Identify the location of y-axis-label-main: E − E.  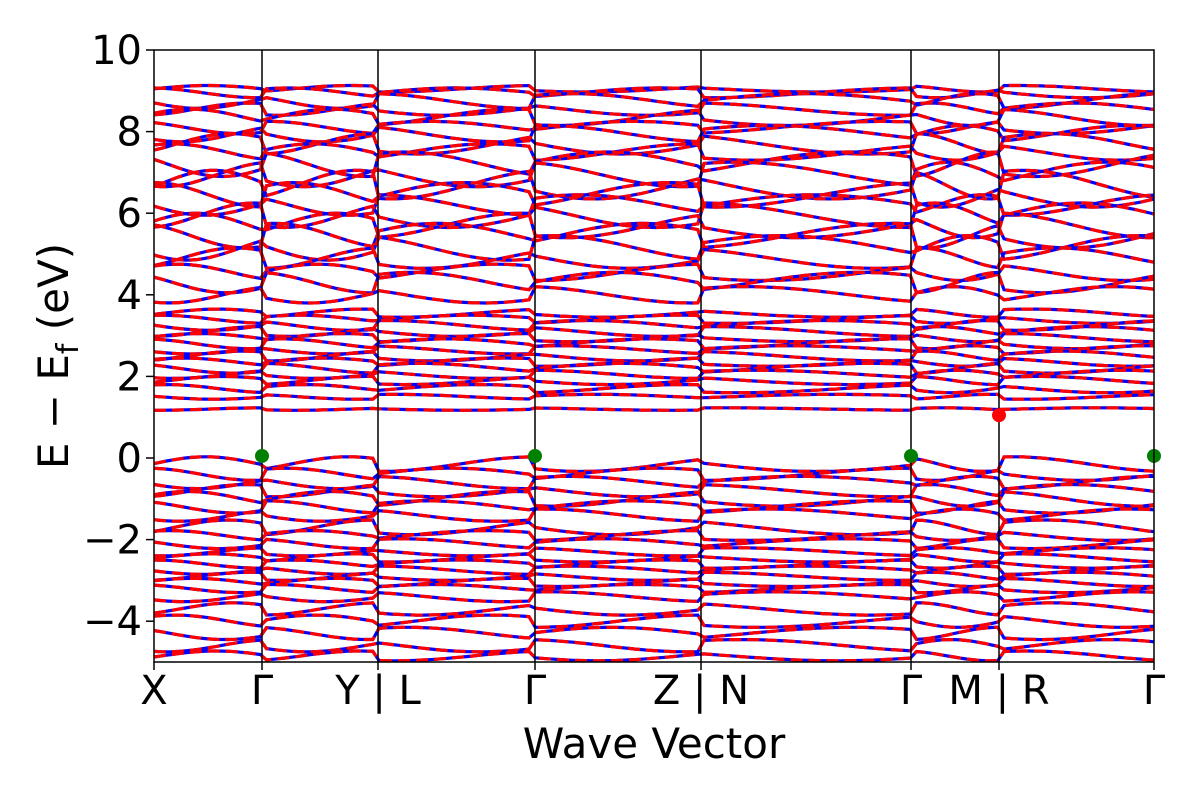
(53, 411).